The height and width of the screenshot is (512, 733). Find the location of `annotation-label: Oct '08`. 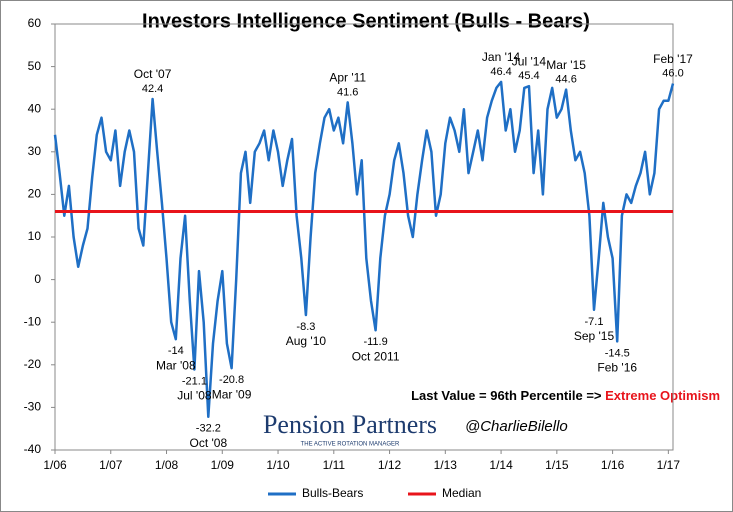

annotation-label: Oct '08 is located at coordinates (209, 443).